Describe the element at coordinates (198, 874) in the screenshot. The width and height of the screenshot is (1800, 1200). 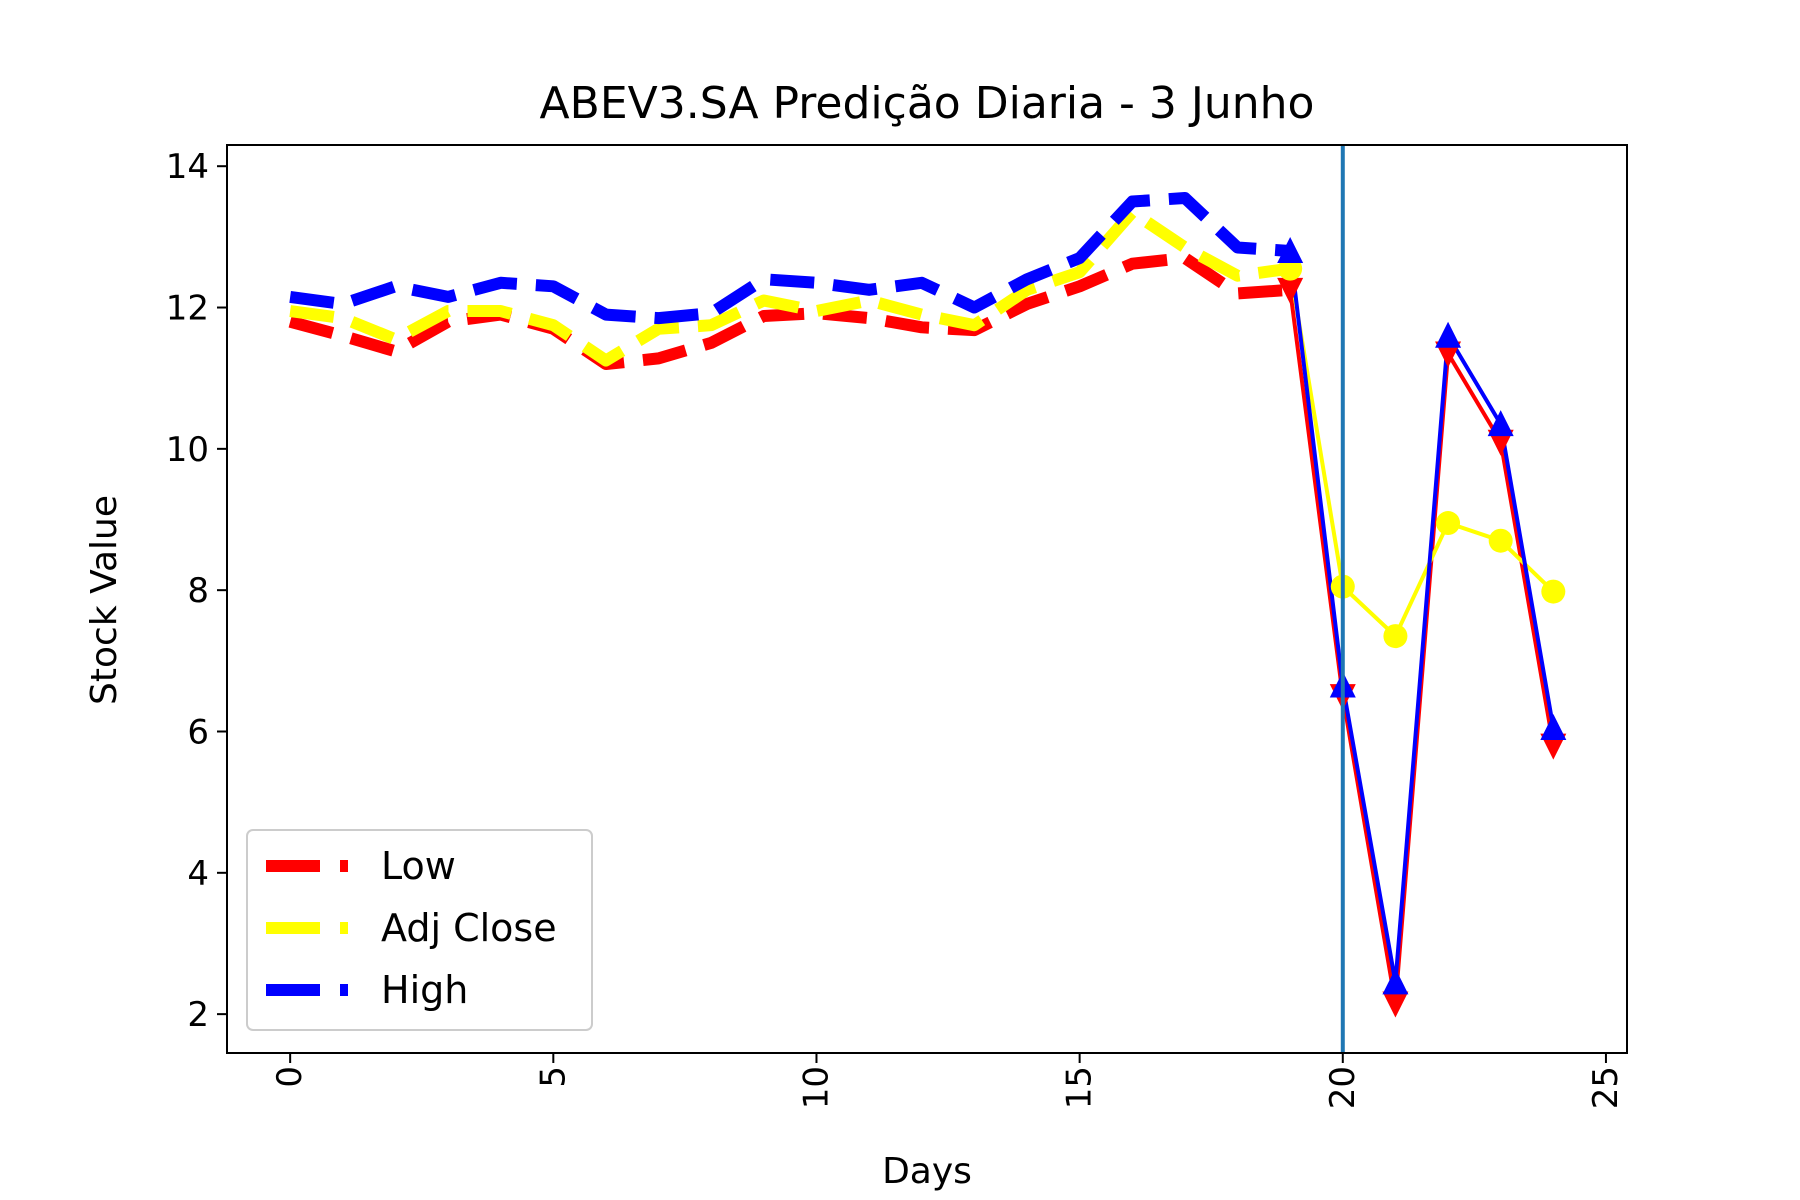
I see `y-tick-label: 4` at that location.